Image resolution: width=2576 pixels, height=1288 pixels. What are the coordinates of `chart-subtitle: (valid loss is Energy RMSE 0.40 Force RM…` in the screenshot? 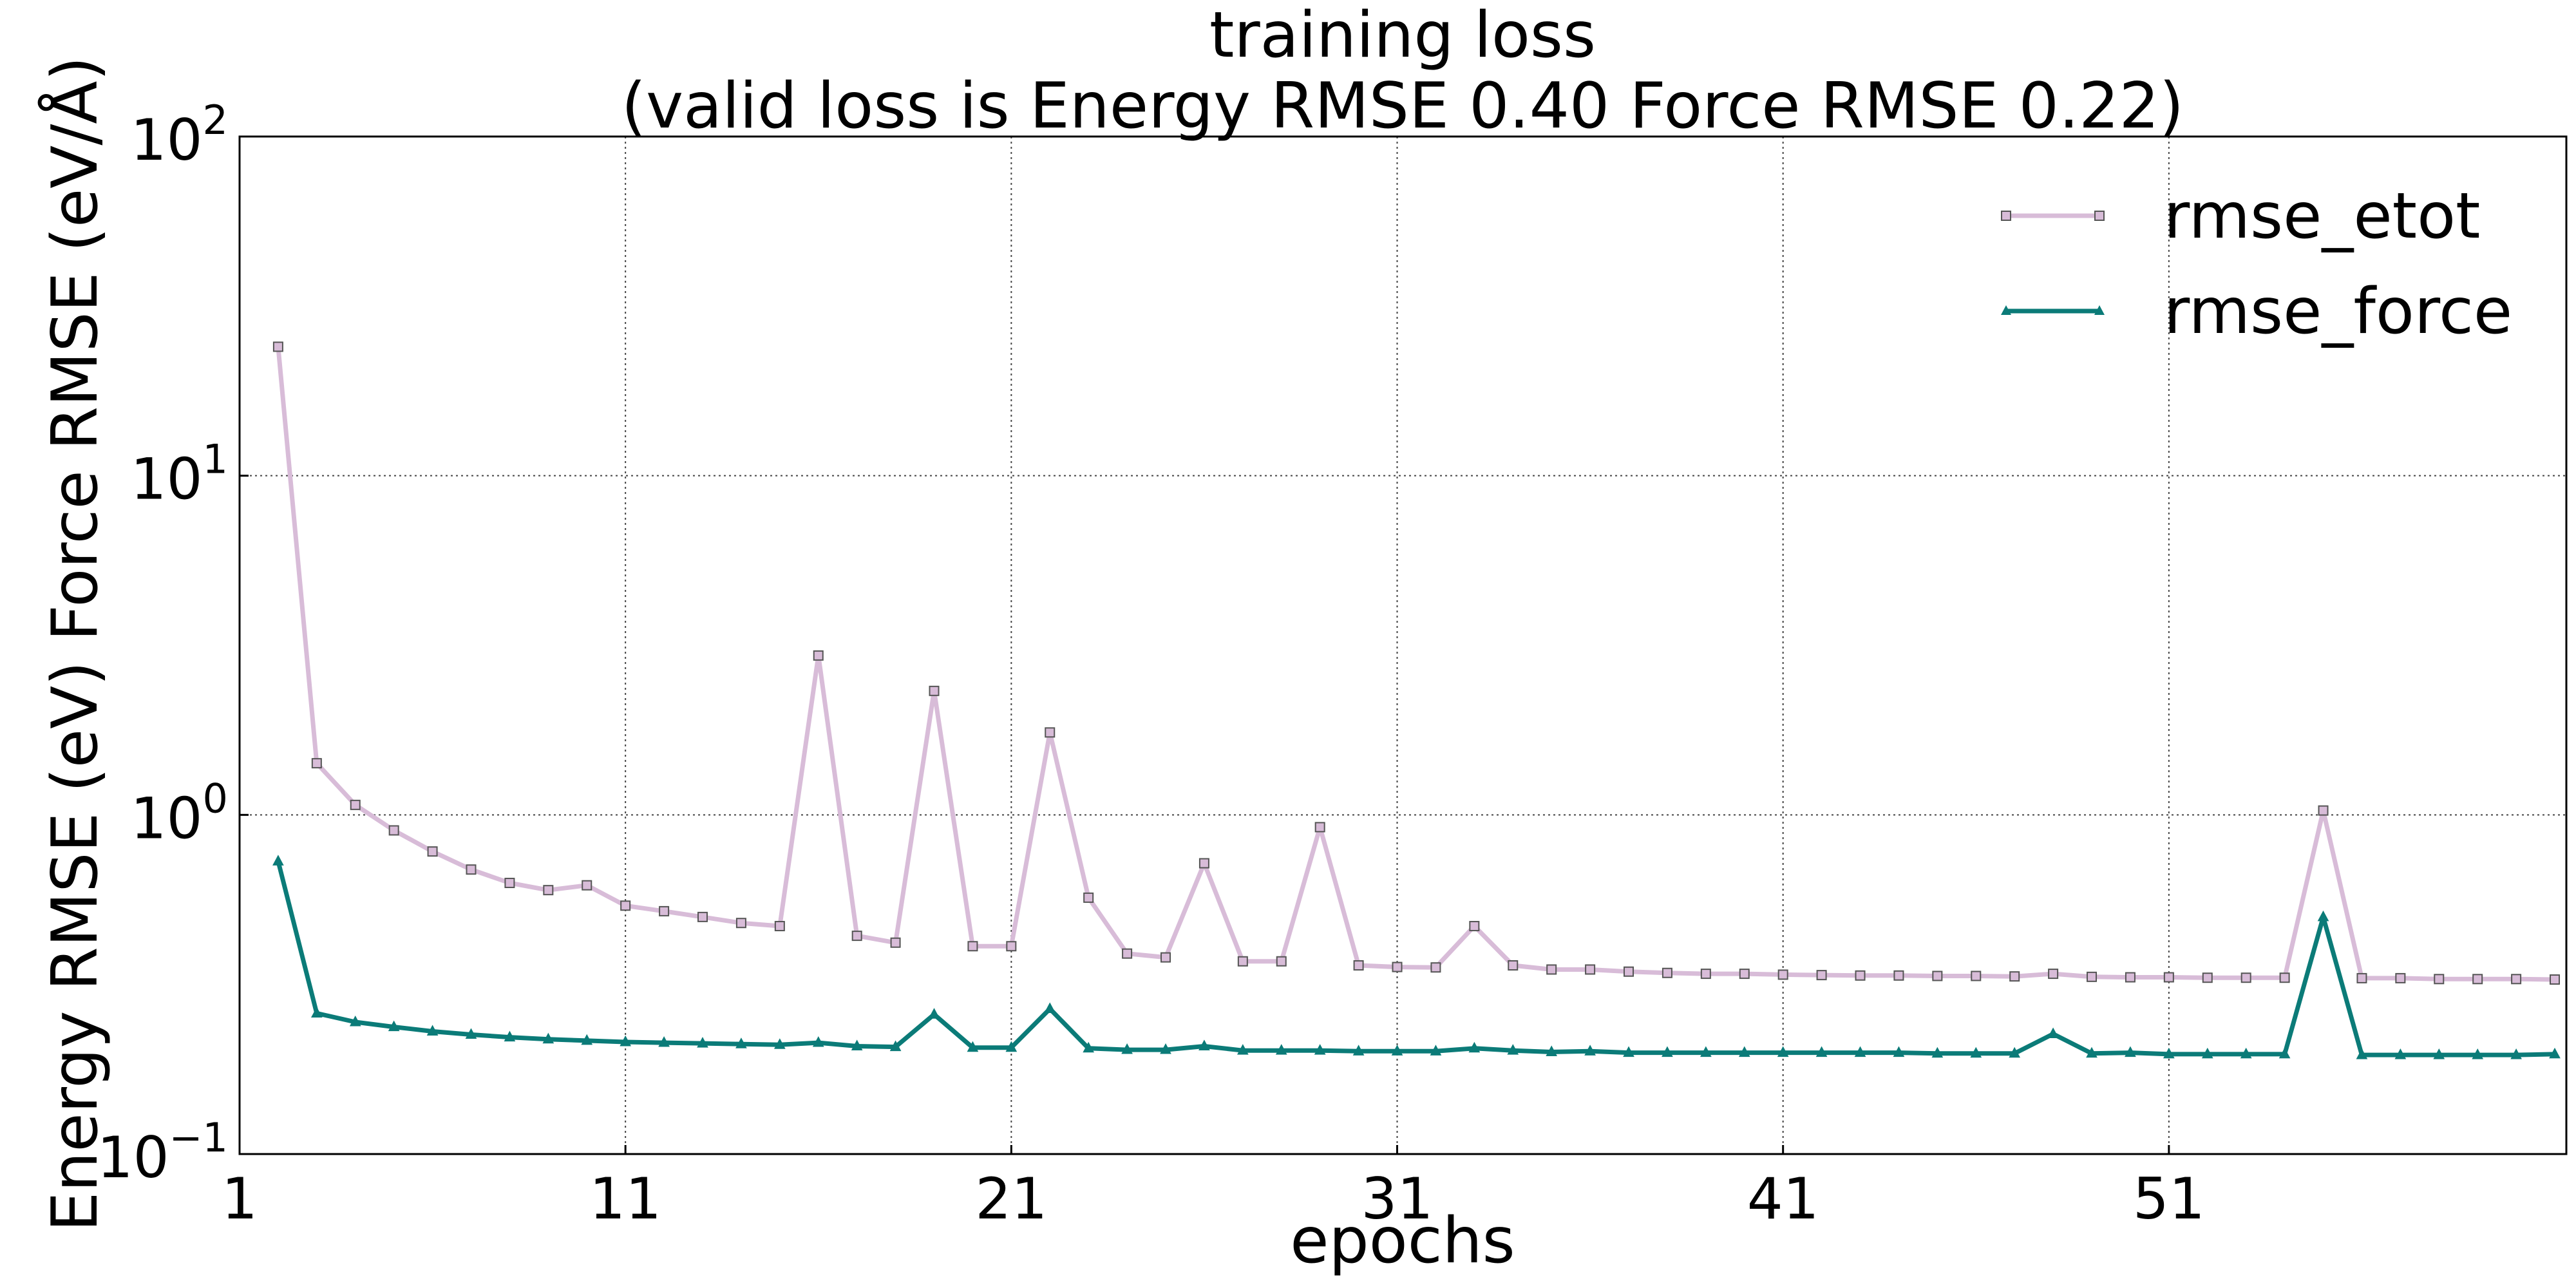 It's located at (1403, 107).